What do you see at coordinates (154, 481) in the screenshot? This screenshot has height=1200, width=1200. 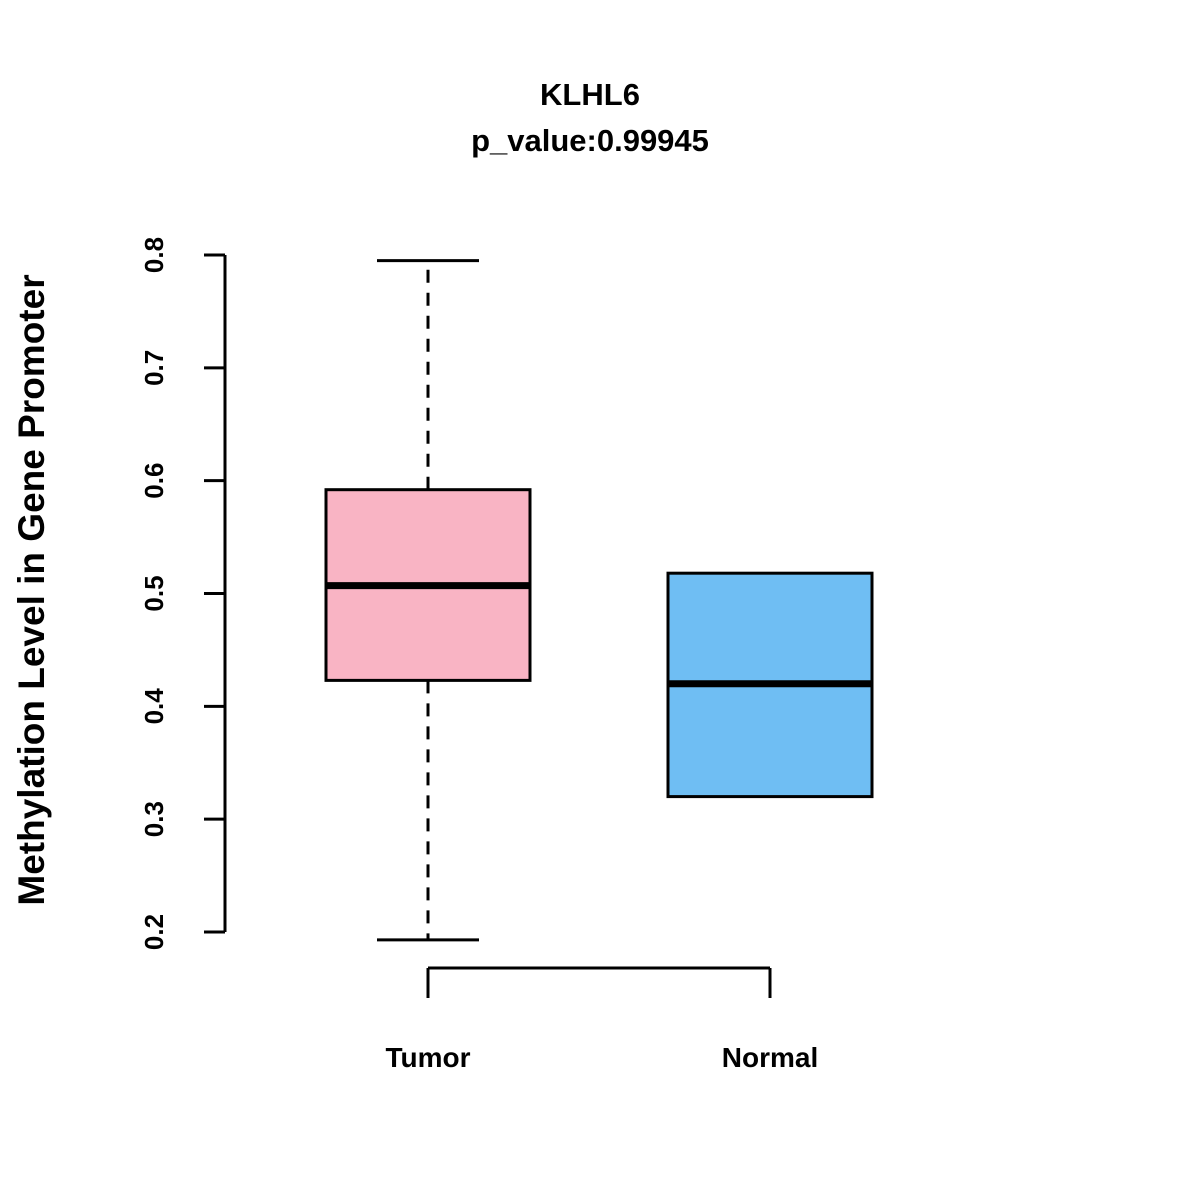 I see `y-tick-label: 0.6` at bounding box center [154, 481].